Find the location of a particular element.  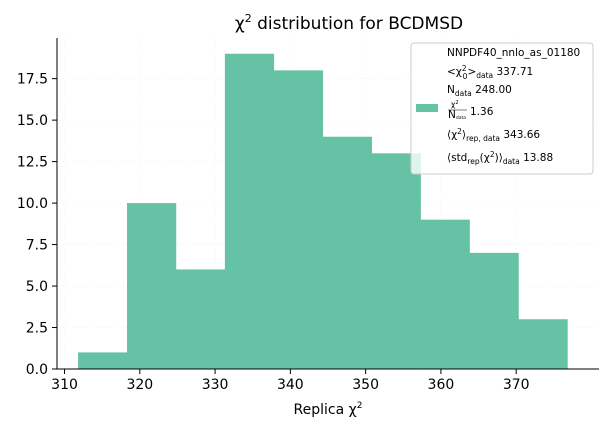

y-tick-label: 5.0 is located at coordinates (37, 287).